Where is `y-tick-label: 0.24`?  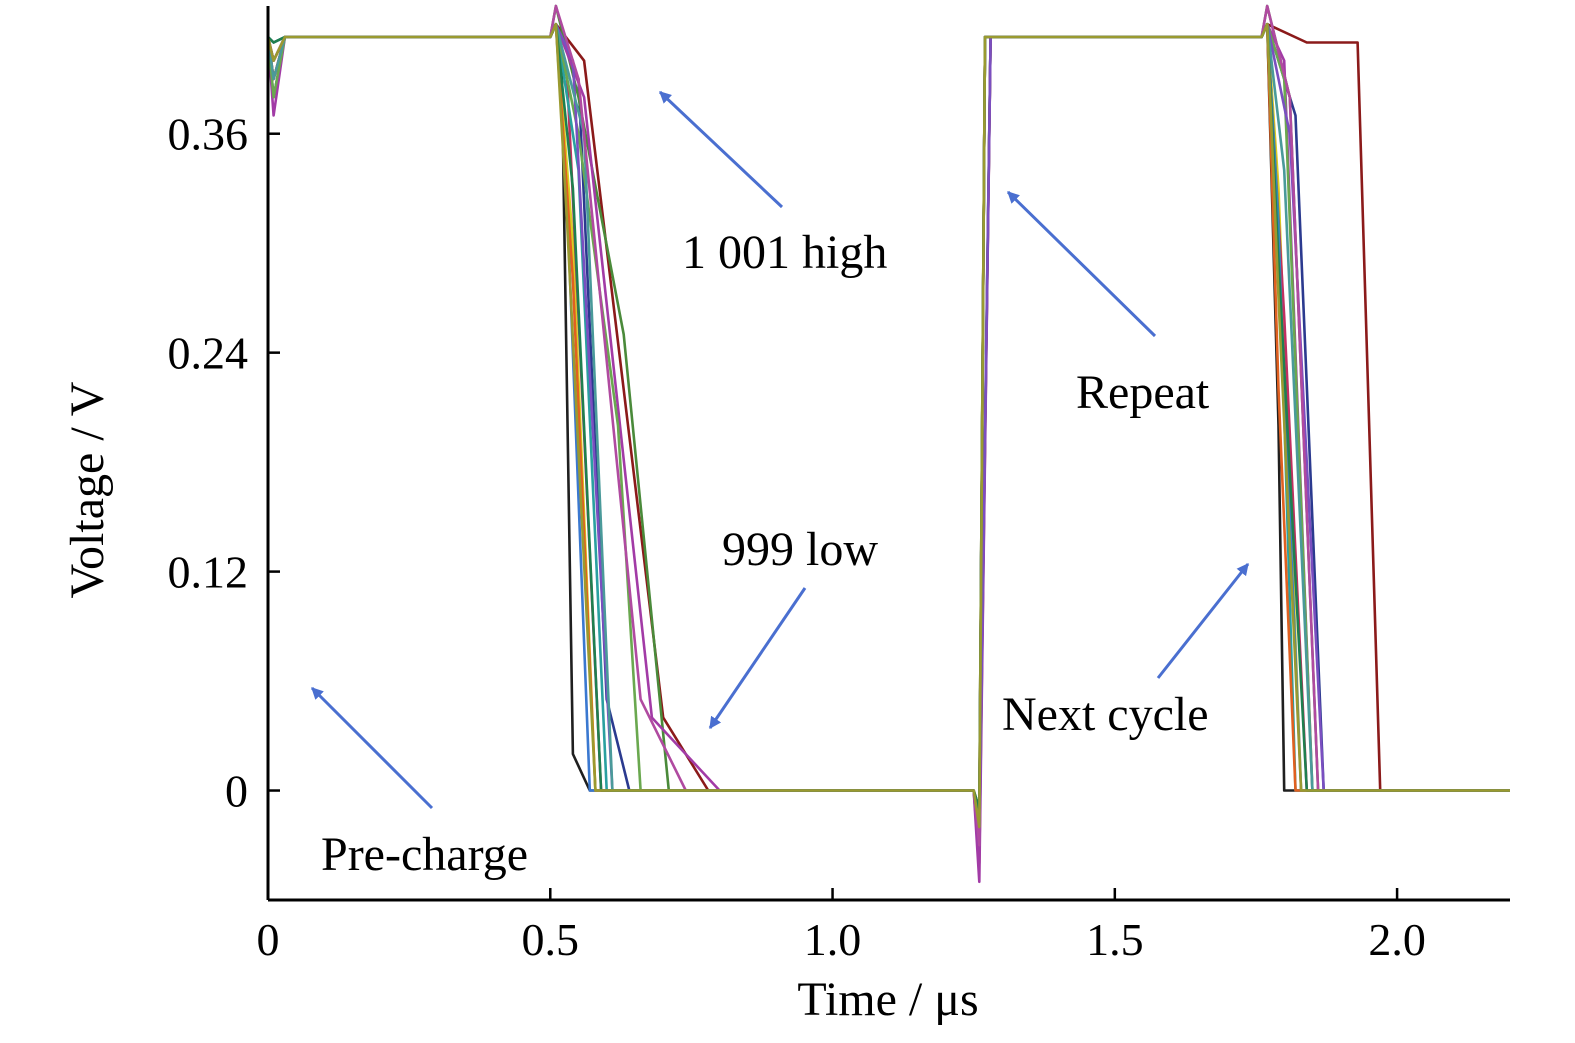 y-tick-label: 0.24 is located at coordinates (208, 353).